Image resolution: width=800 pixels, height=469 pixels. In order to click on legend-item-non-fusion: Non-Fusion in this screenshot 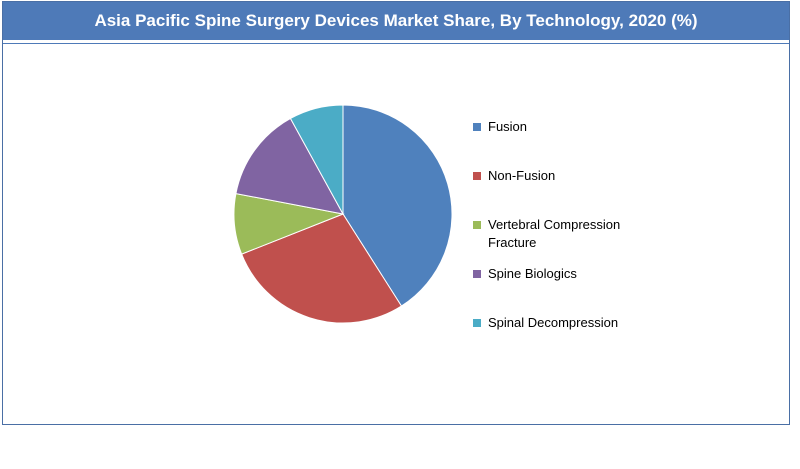, I will do `click(514, 176)`.